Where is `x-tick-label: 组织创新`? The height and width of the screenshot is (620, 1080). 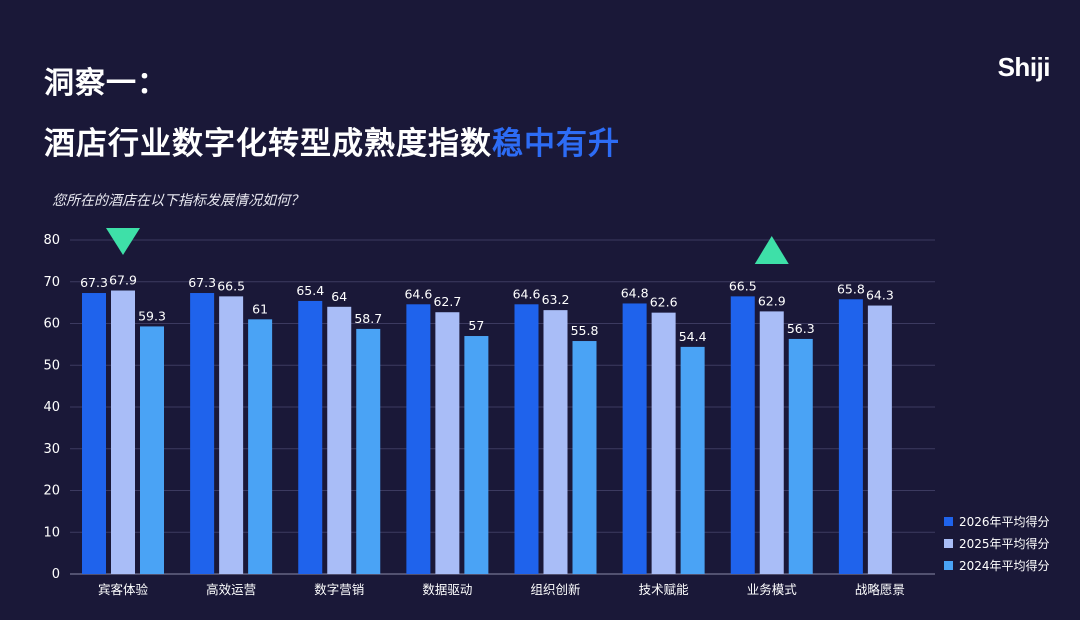
x-tick-label: 组织创新 is located at coordinates (555, 589).